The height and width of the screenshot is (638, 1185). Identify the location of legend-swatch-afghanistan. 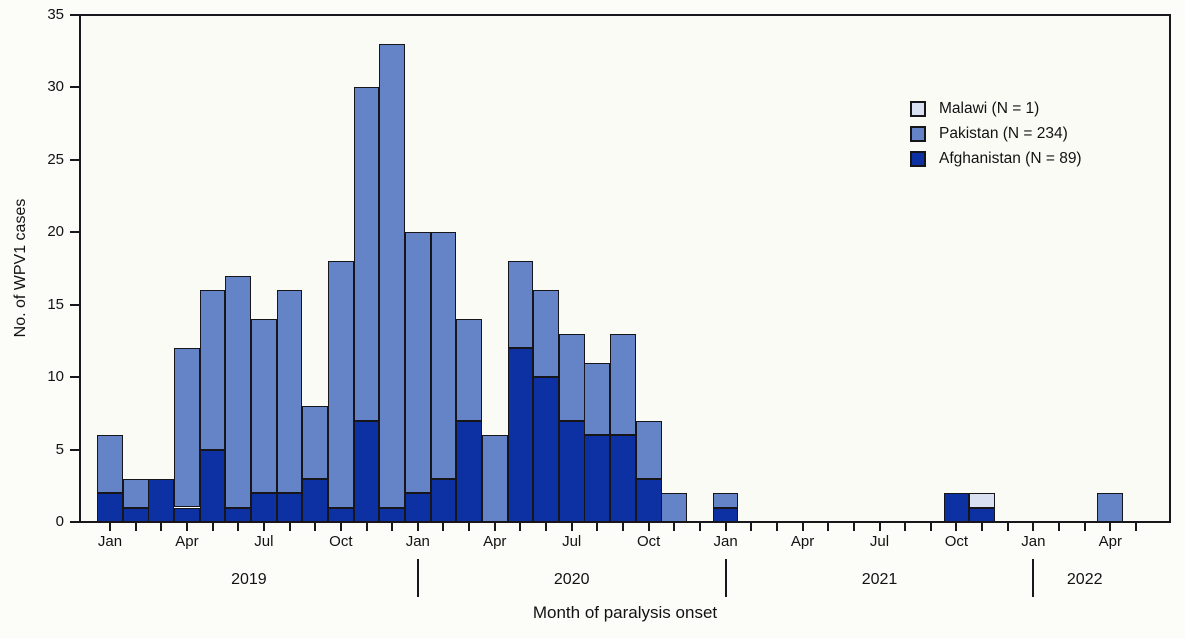
(918, 158).